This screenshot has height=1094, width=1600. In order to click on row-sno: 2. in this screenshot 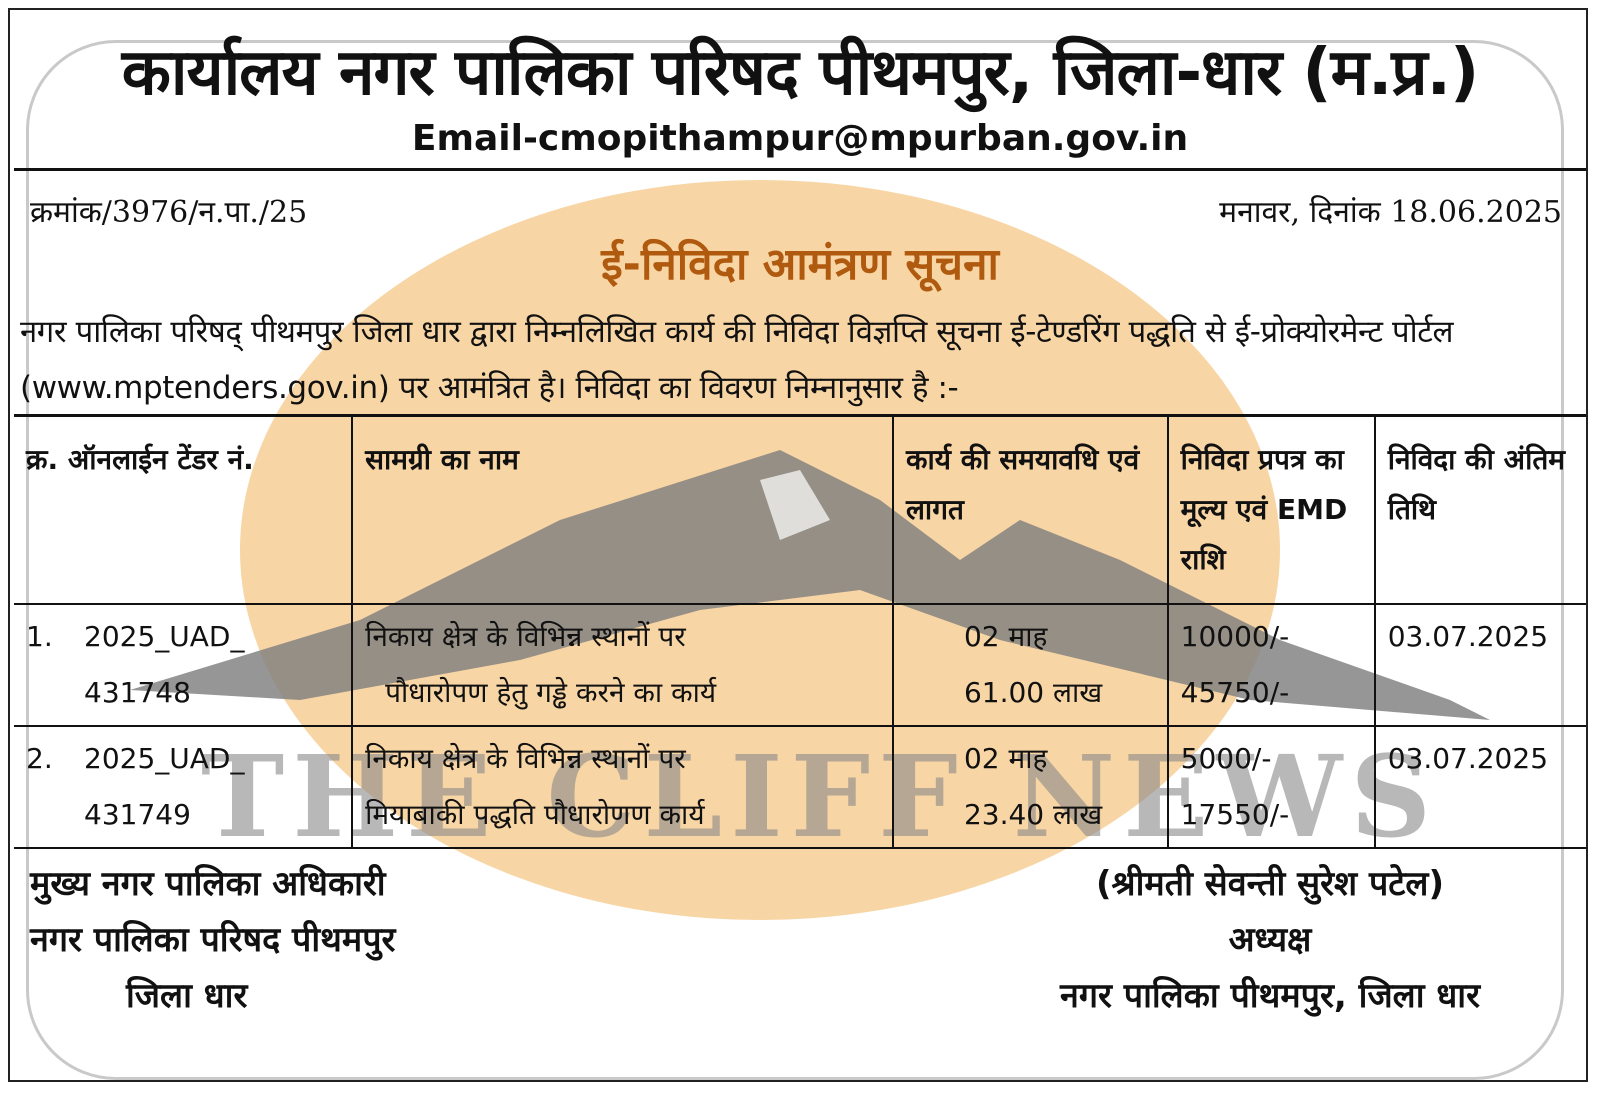, I will do `click(39, 758)`.